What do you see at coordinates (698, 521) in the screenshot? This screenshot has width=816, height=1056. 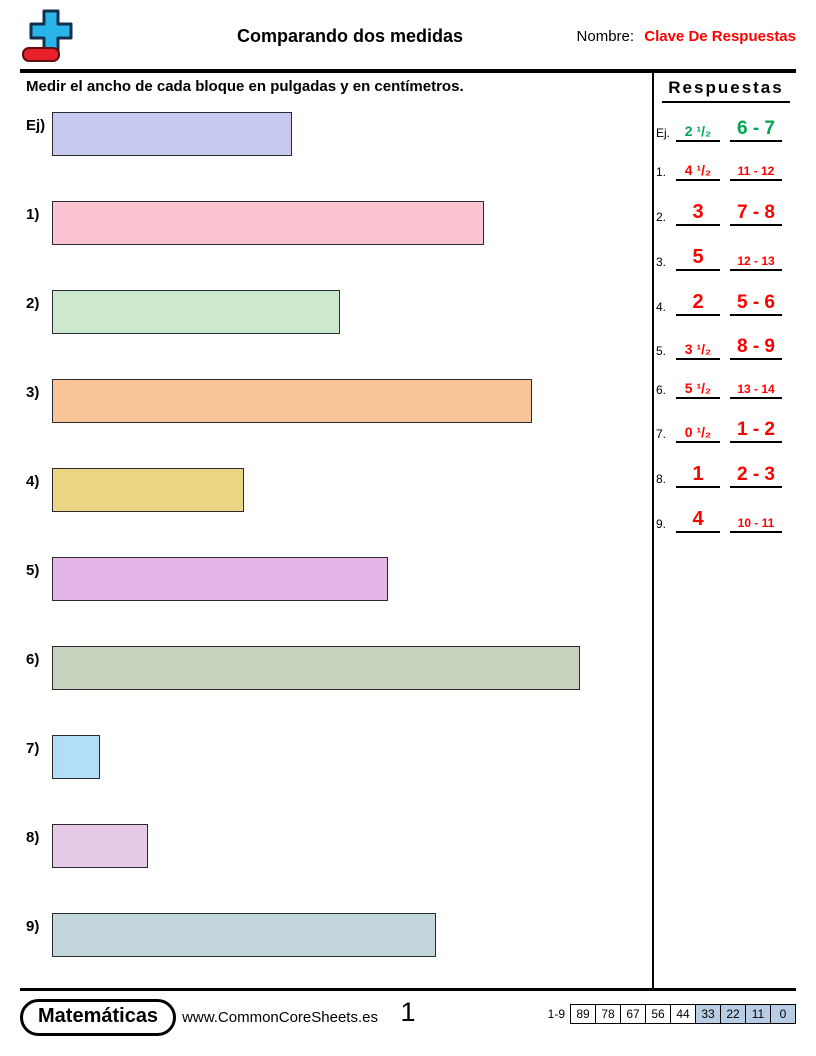 I see `answer-inches-value: 4` at bounding box center [698, 521].